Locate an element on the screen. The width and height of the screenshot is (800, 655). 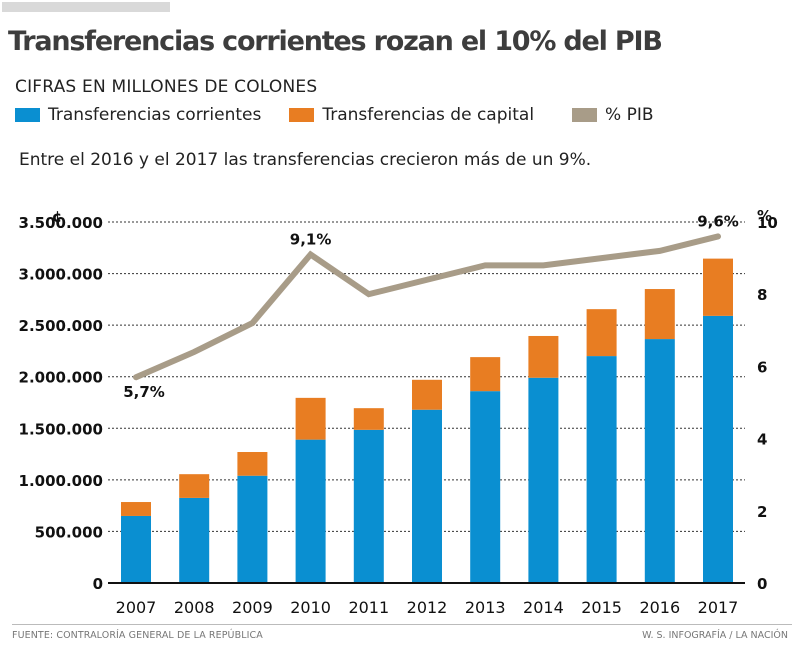
footer-divider is located at coordinates (402, 624).